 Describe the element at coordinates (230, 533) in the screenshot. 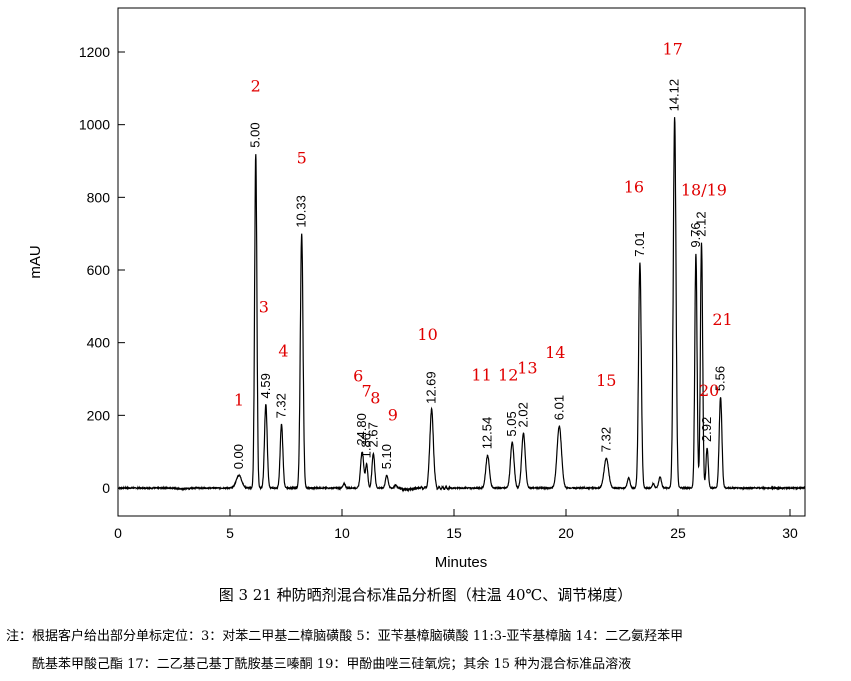

I see `x-tick-label: 5` at that location.